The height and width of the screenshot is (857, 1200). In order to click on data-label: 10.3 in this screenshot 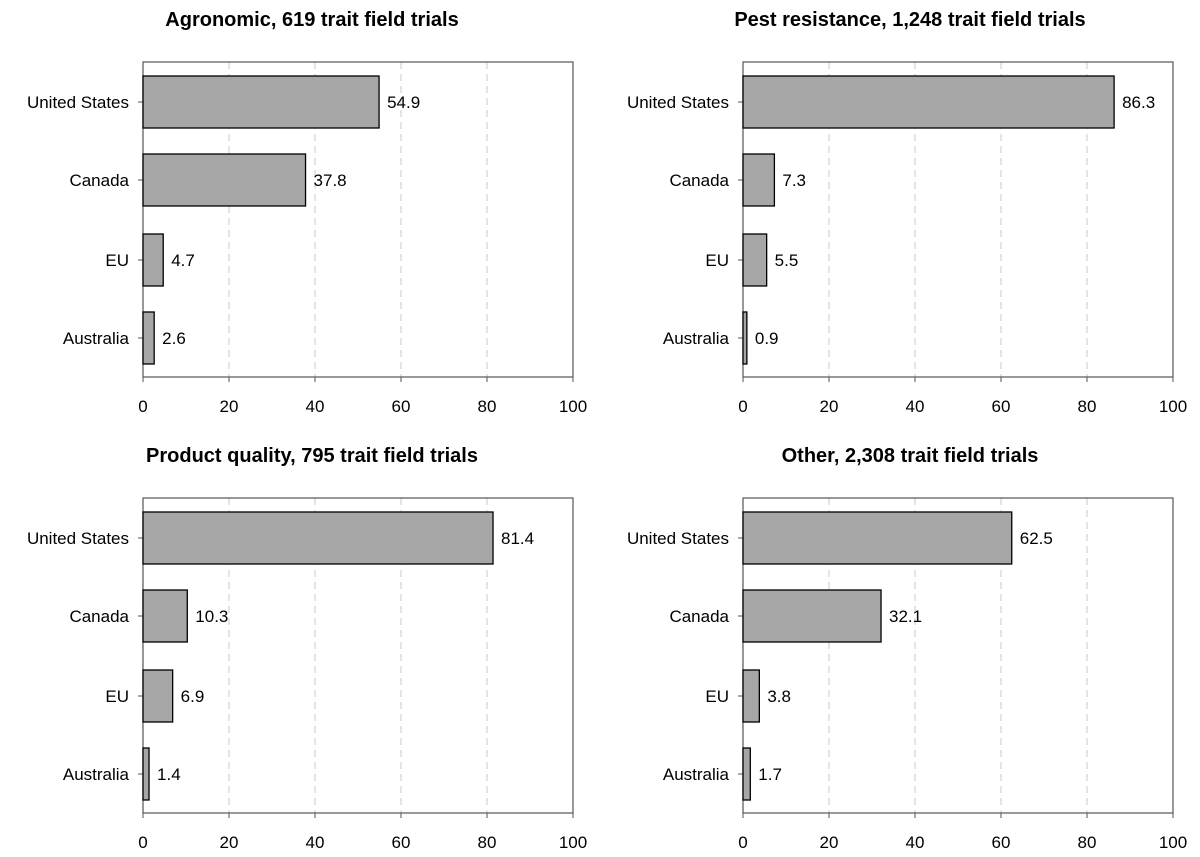, I will do `click(211, 616)`.